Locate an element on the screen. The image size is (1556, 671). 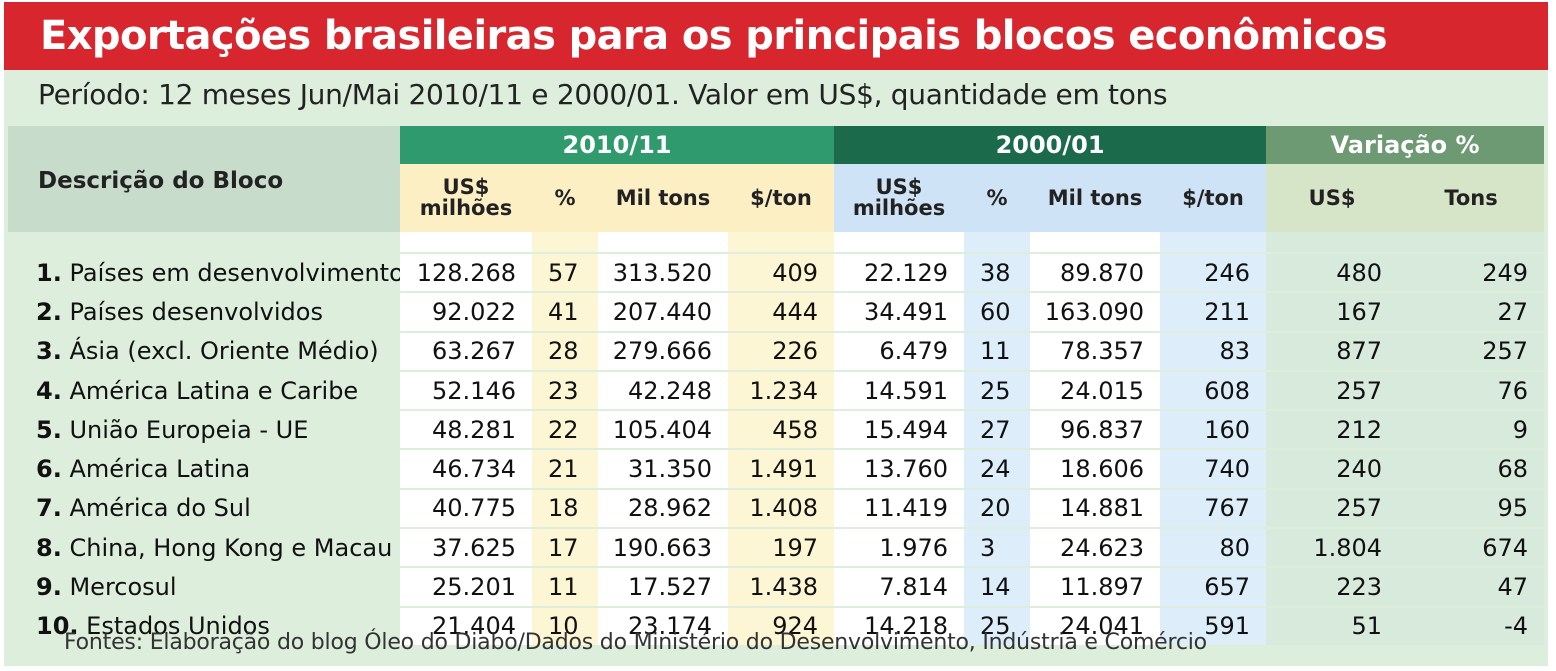
value-pct-2010: 41 is located at coordinates (565, 312).